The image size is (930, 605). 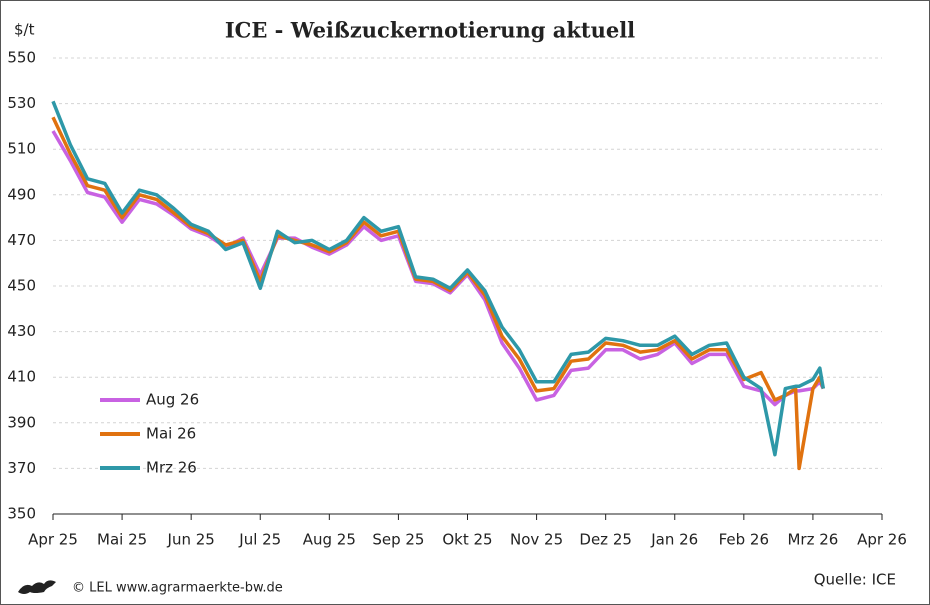 What do you see at coordinates (398, 540) in the screenshot?
I see `x-tick-label: Sep 25` at bounding box center [398, 540].